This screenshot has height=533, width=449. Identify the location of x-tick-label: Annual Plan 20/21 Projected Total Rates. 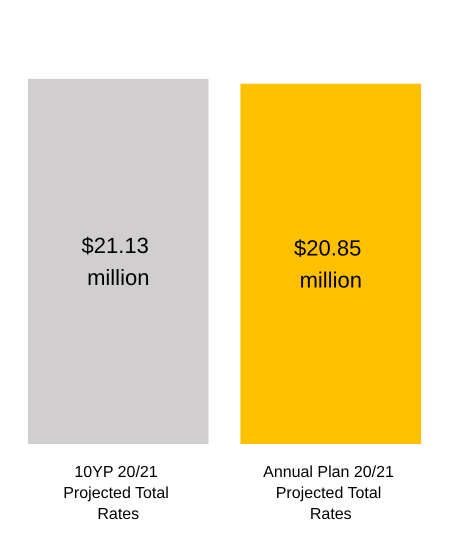
(330, 493).